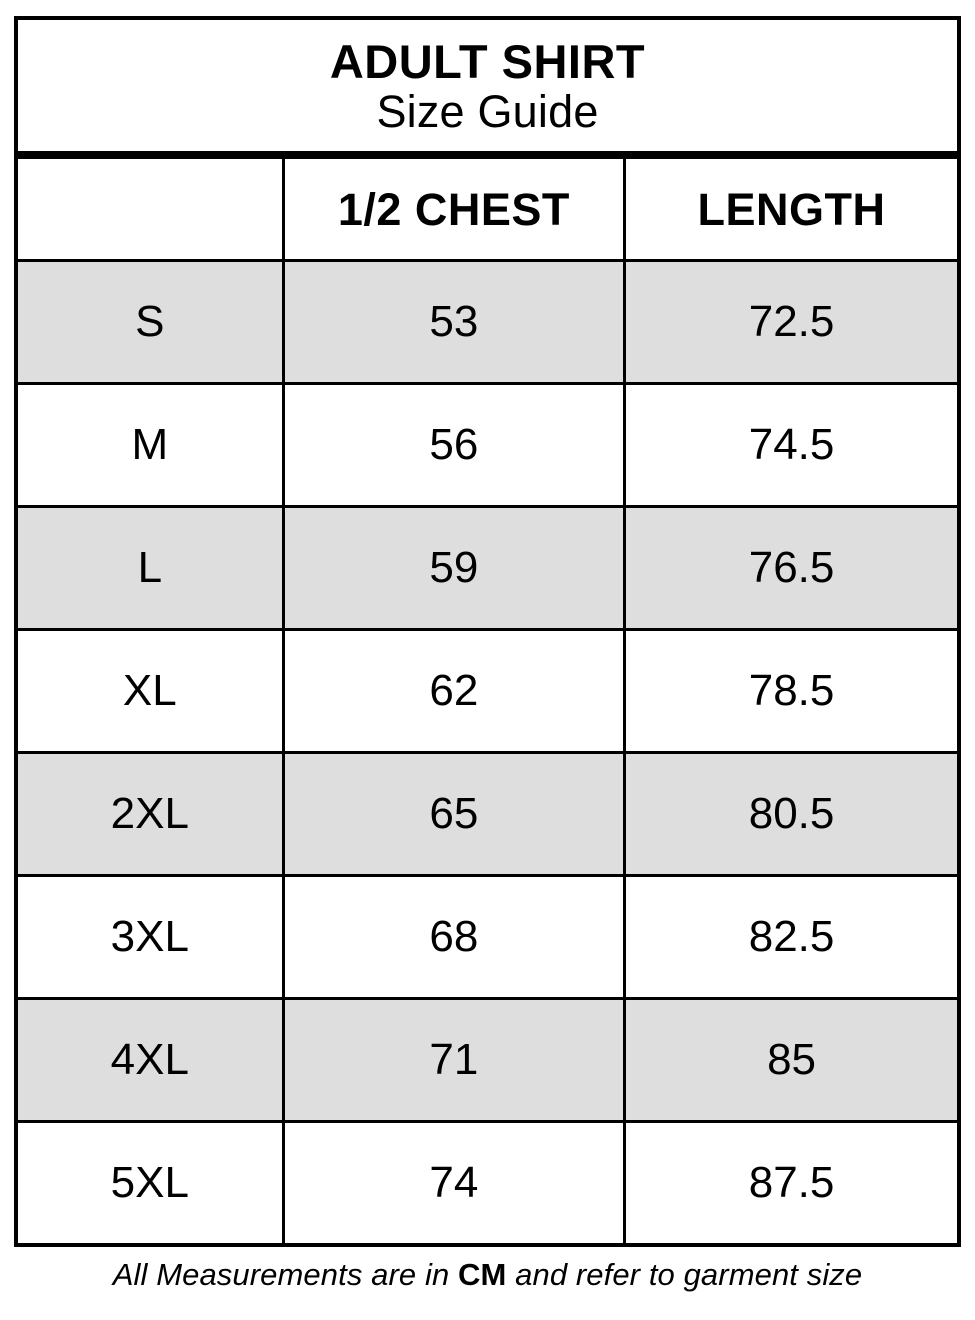  I want to click on cell-size: M, so click(151, 445).